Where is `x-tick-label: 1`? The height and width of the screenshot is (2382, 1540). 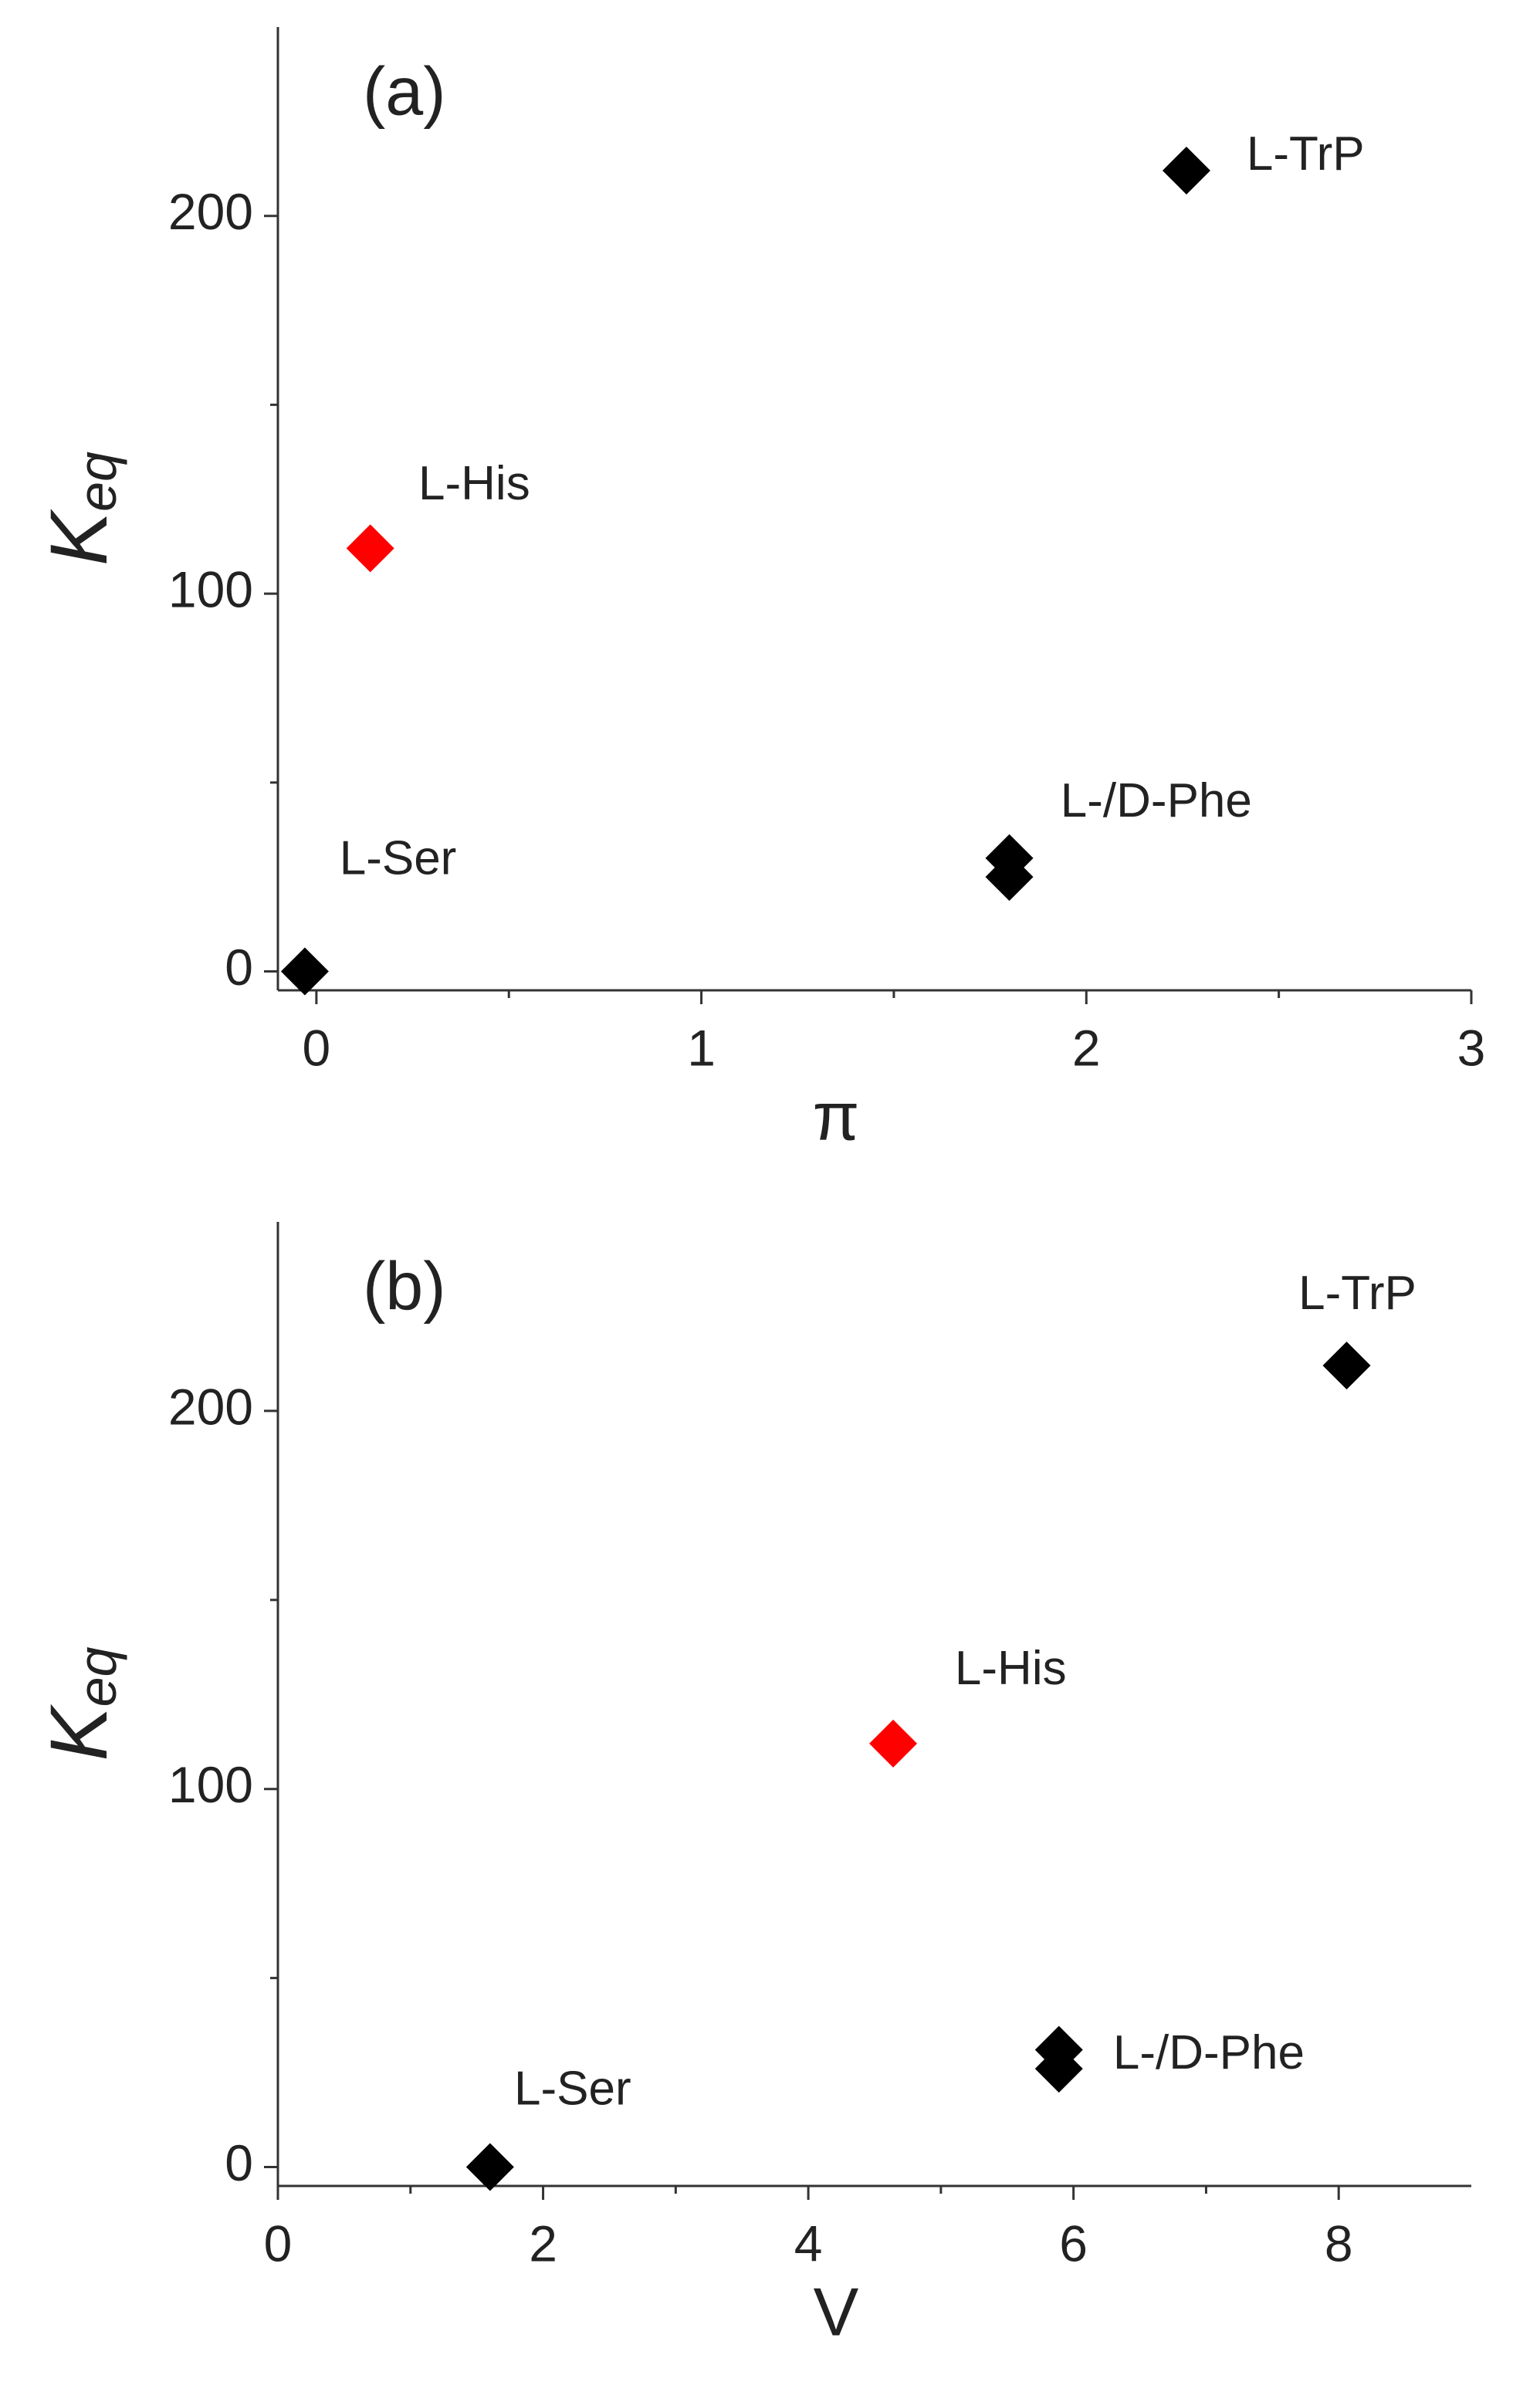 x-tick-label: 1 is located at coordinates (701, 1047).